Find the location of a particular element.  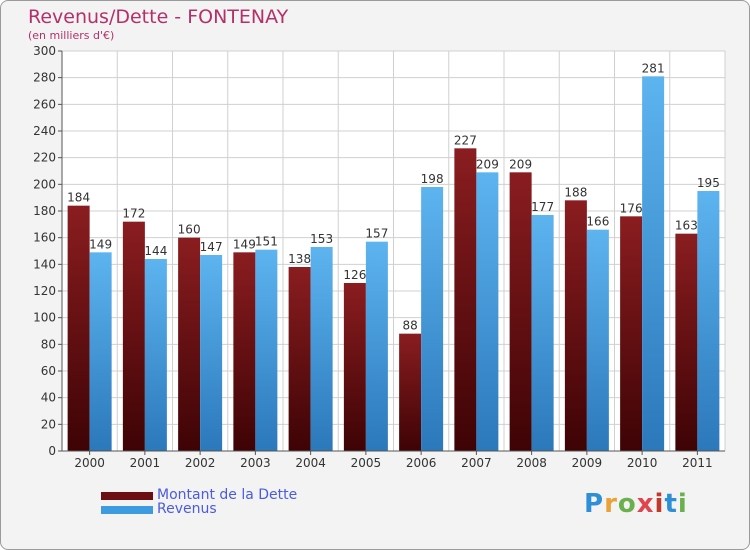

data-label-revenue: 177 is located at coordinates (542, 207).